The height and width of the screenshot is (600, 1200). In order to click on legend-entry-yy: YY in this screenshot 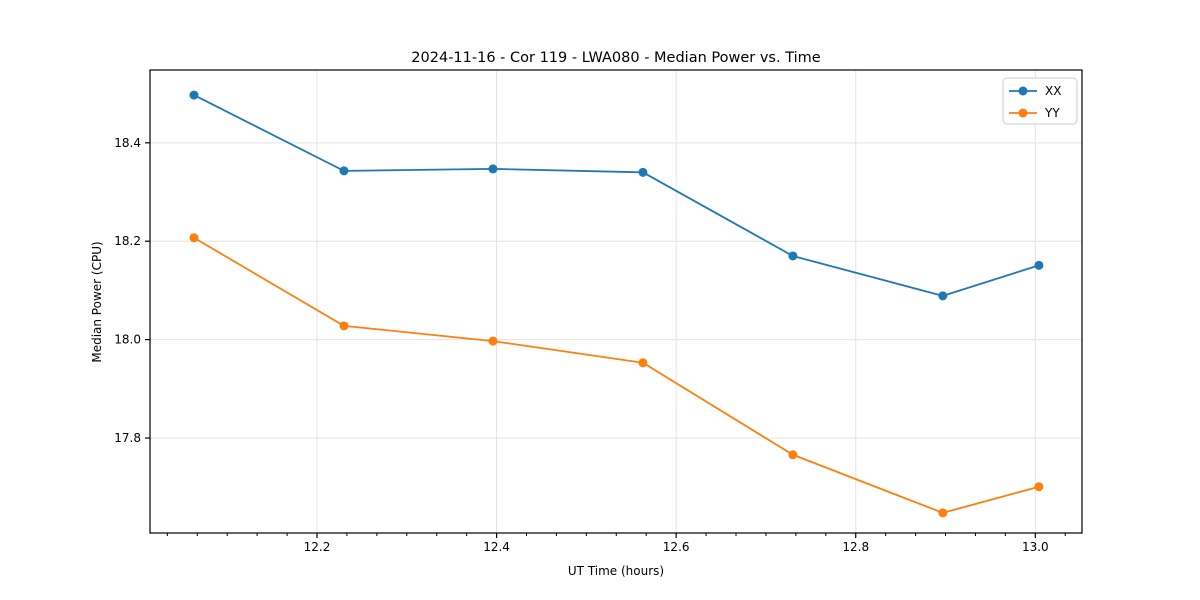, I will do `click(1034, 113)`.